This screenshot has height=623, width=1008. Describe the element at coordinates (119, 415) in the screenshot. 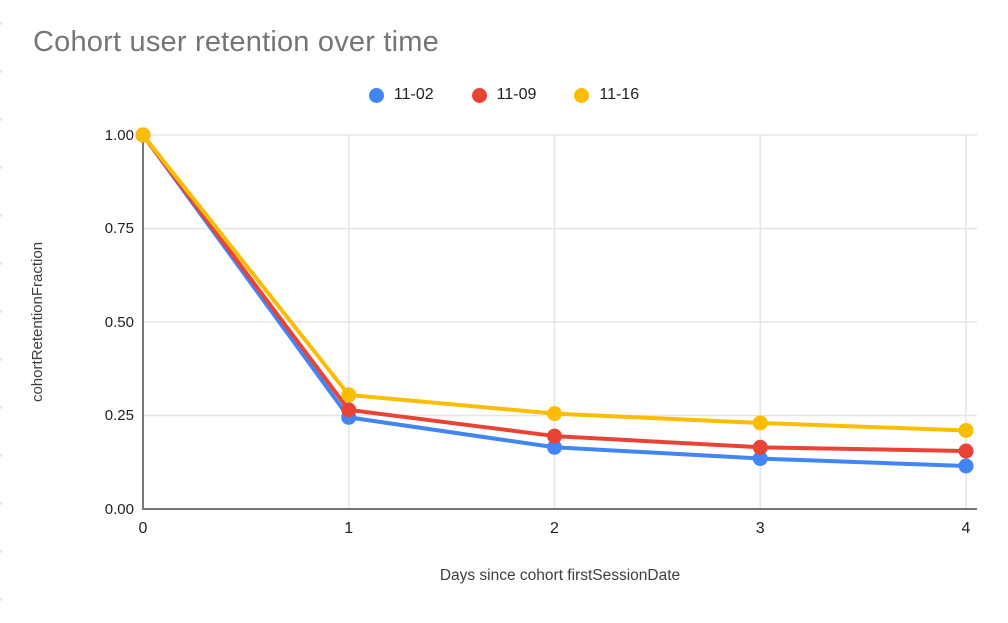

I see `y-tick-label: 0.25` at that location.